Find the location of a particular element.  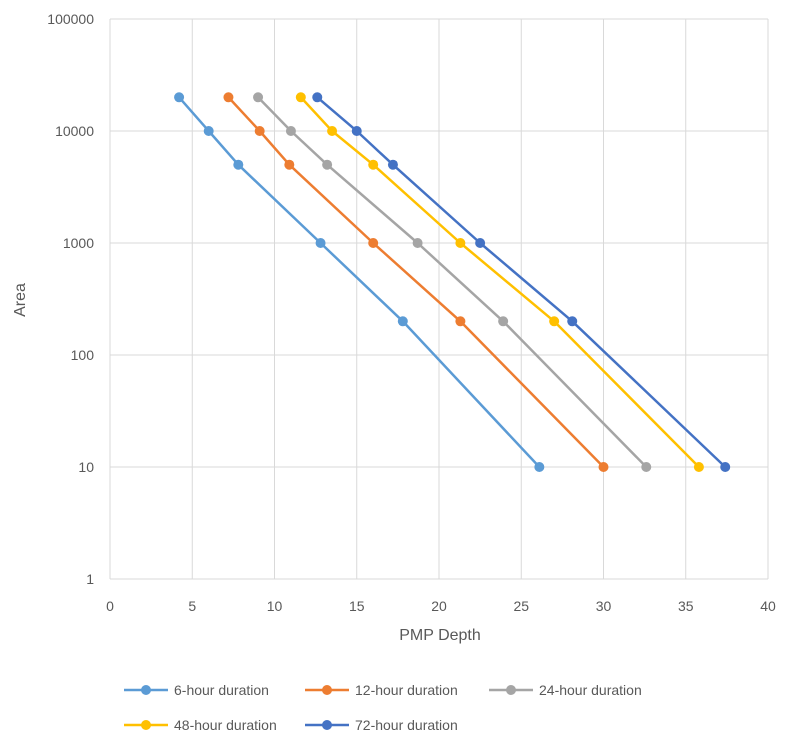

y-tick-label: 1 is located at coordinates (90, 579).